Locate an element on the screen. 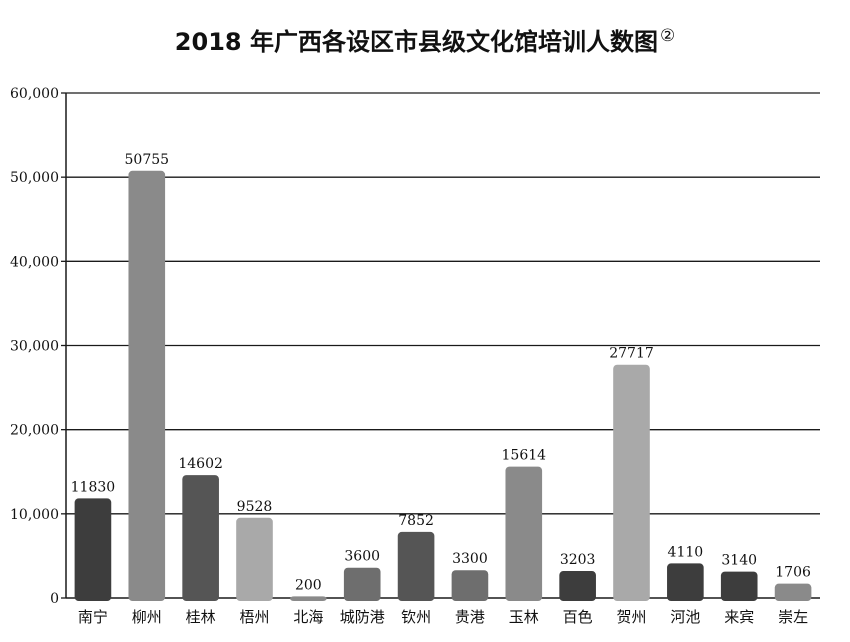 The image size is (850, 642). chart-title: 2018 年广西各设区市县级文化馆培训人数图 ② is located at coordinates (425, 39).